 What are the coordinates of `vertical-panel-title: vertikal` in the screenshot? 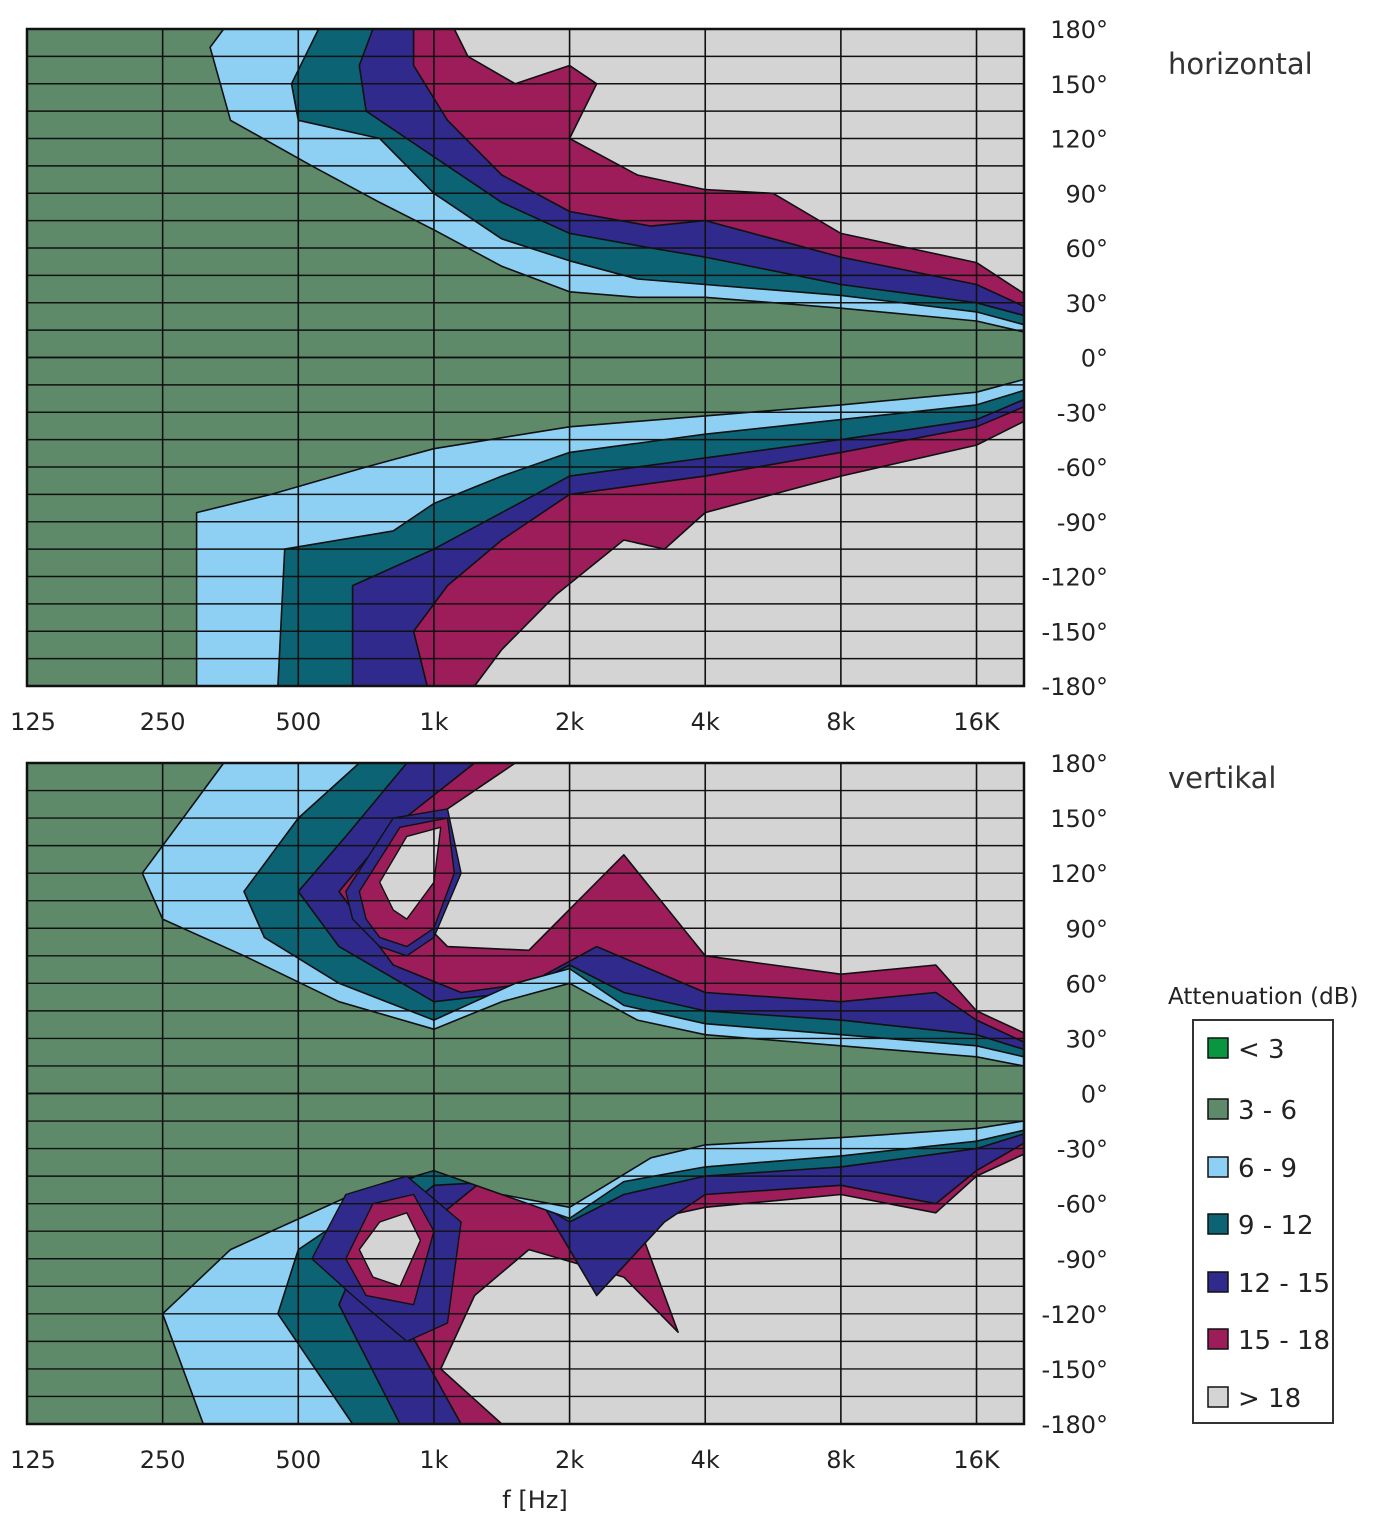 It's located at (1222, 778).